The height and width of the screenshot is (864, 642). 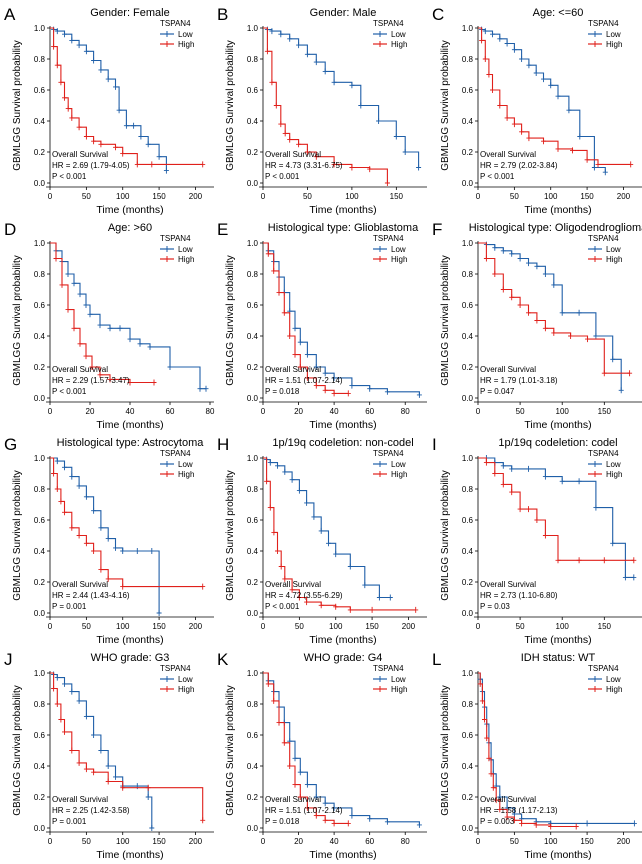 What do you see at coordinates (299, 626) in the screenshot?
I see `x-tick-label: 50` at bounding box center [299, 626].